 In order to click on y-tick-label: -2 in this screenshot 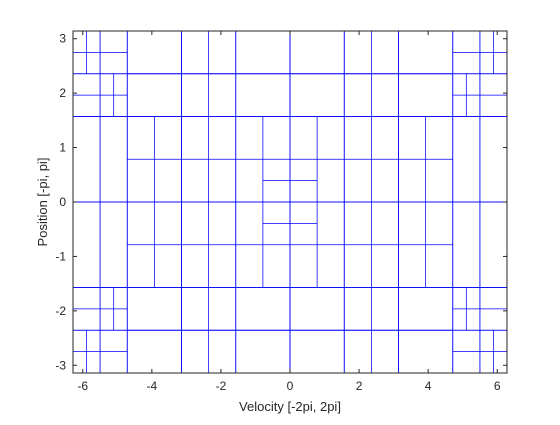, I will do `click(60, 311)`.